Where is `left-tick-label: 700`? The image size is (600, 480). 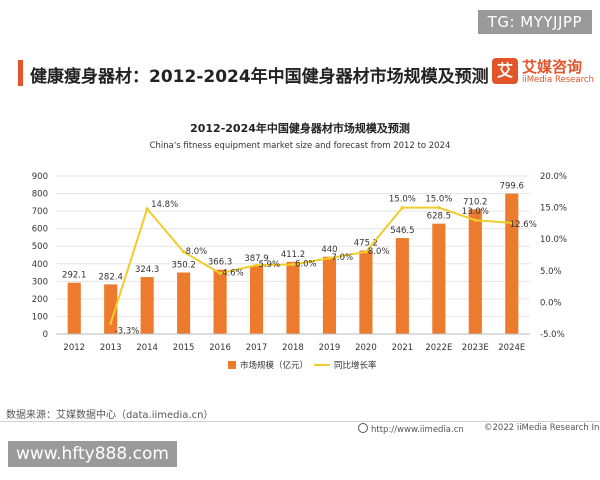 left-tick-label: 700 is located at coordinates (40, 212).